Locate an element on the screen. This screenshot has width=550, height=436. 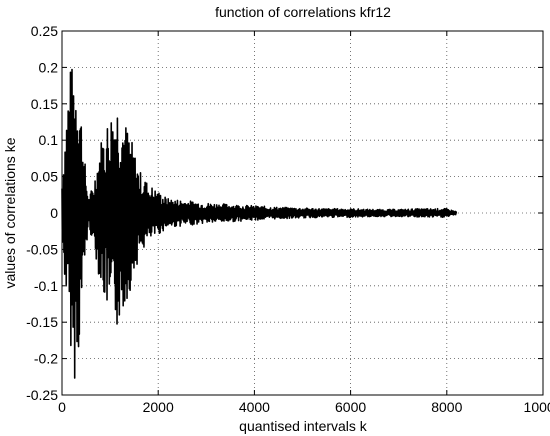
y-axis-title: values of correlations ke is located at coordinates (10, 212).